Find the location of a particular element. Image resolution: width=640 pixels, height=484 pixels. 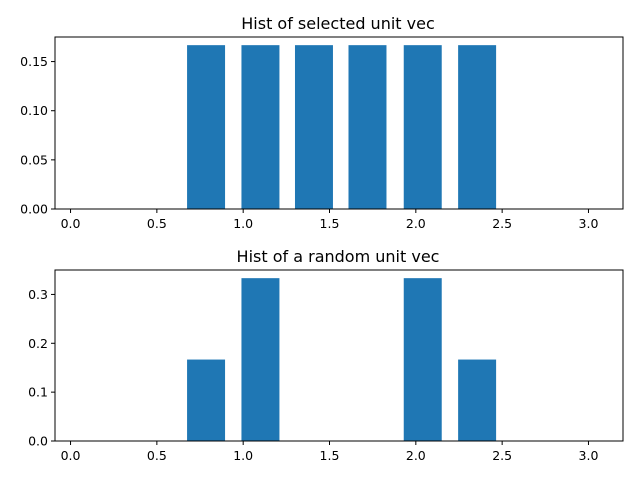

chart-title: Hist of a random unit vec is located at coordinates (338, 256).